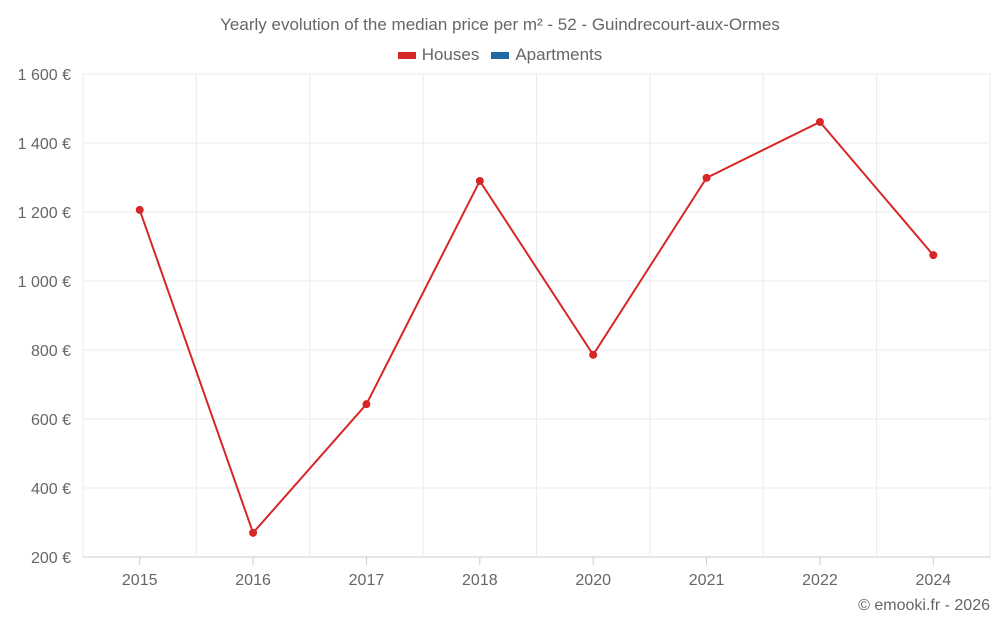 The height and width of the screenshot is (625, 1000). Describe the element at coordinates (51, 420) in the screenshot. I see `y-tick-label: 600 €` at that location.